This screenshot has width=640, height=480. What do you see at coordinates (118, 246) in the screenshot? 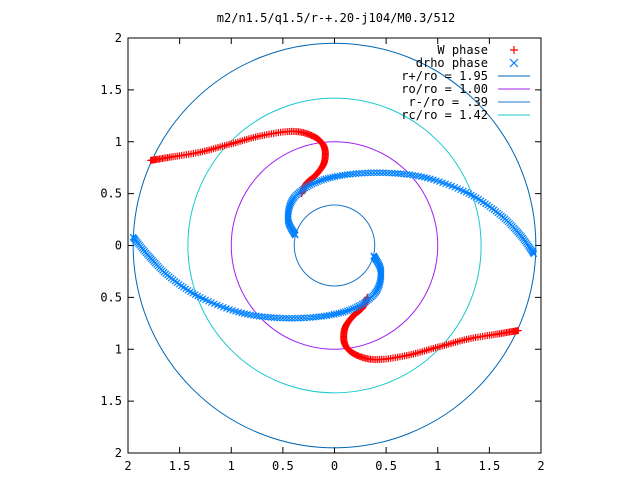
I see `y-tick-label: 0` at bounding box center [118, 246].